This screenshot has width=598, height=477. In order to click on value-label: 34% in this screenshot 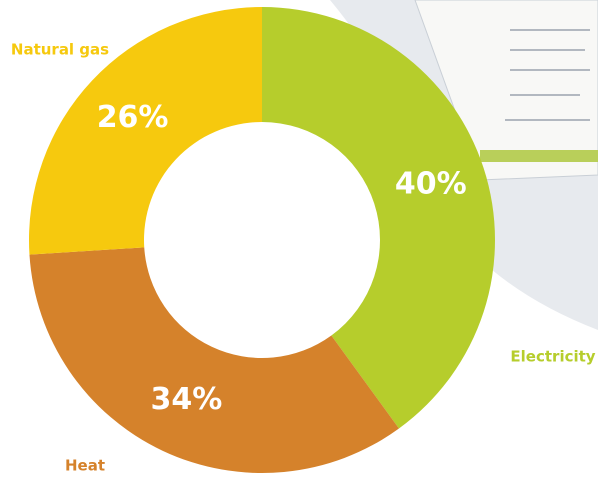, I will do `click(187, 399)`.